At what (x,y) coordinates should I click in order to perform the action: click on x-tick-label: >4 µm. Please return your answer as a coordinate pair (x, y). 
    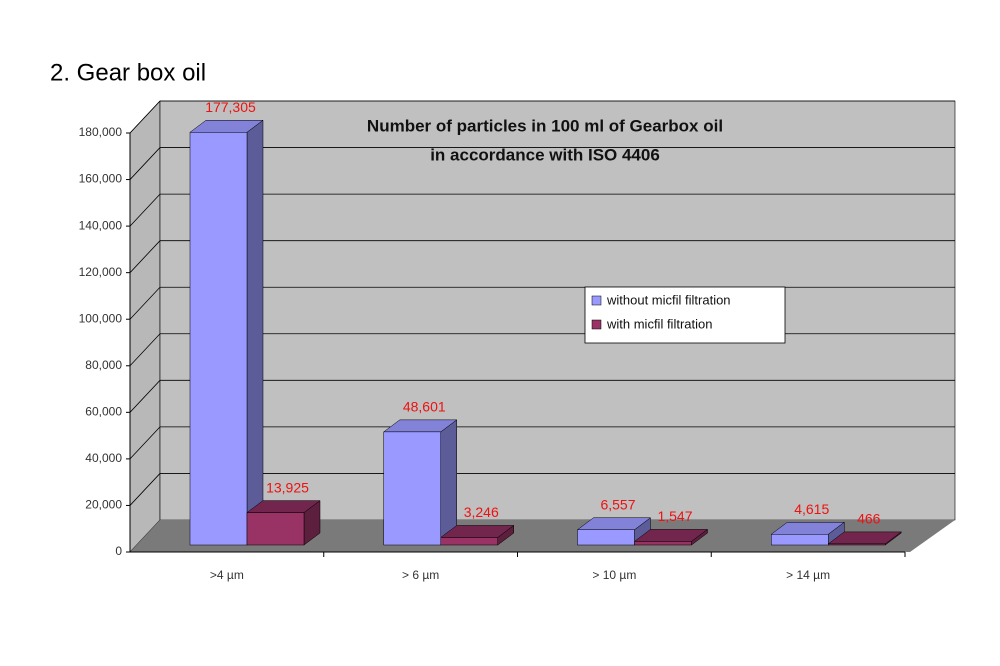
    Looking at the image, I should click on (227, 575).